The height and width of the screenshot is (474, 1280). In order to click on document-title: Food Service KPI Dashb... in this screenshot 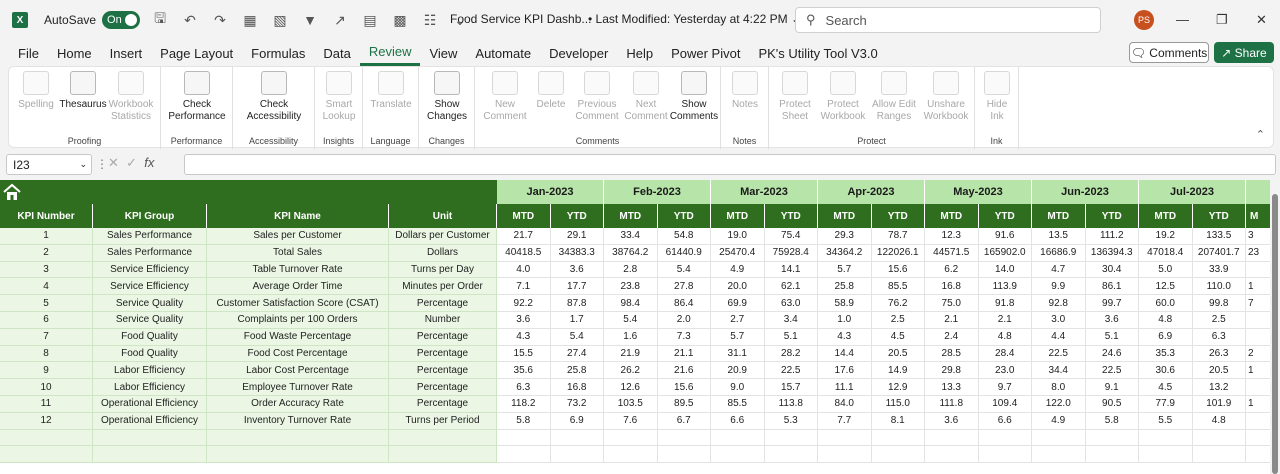, I will do `click(521, 19)`.